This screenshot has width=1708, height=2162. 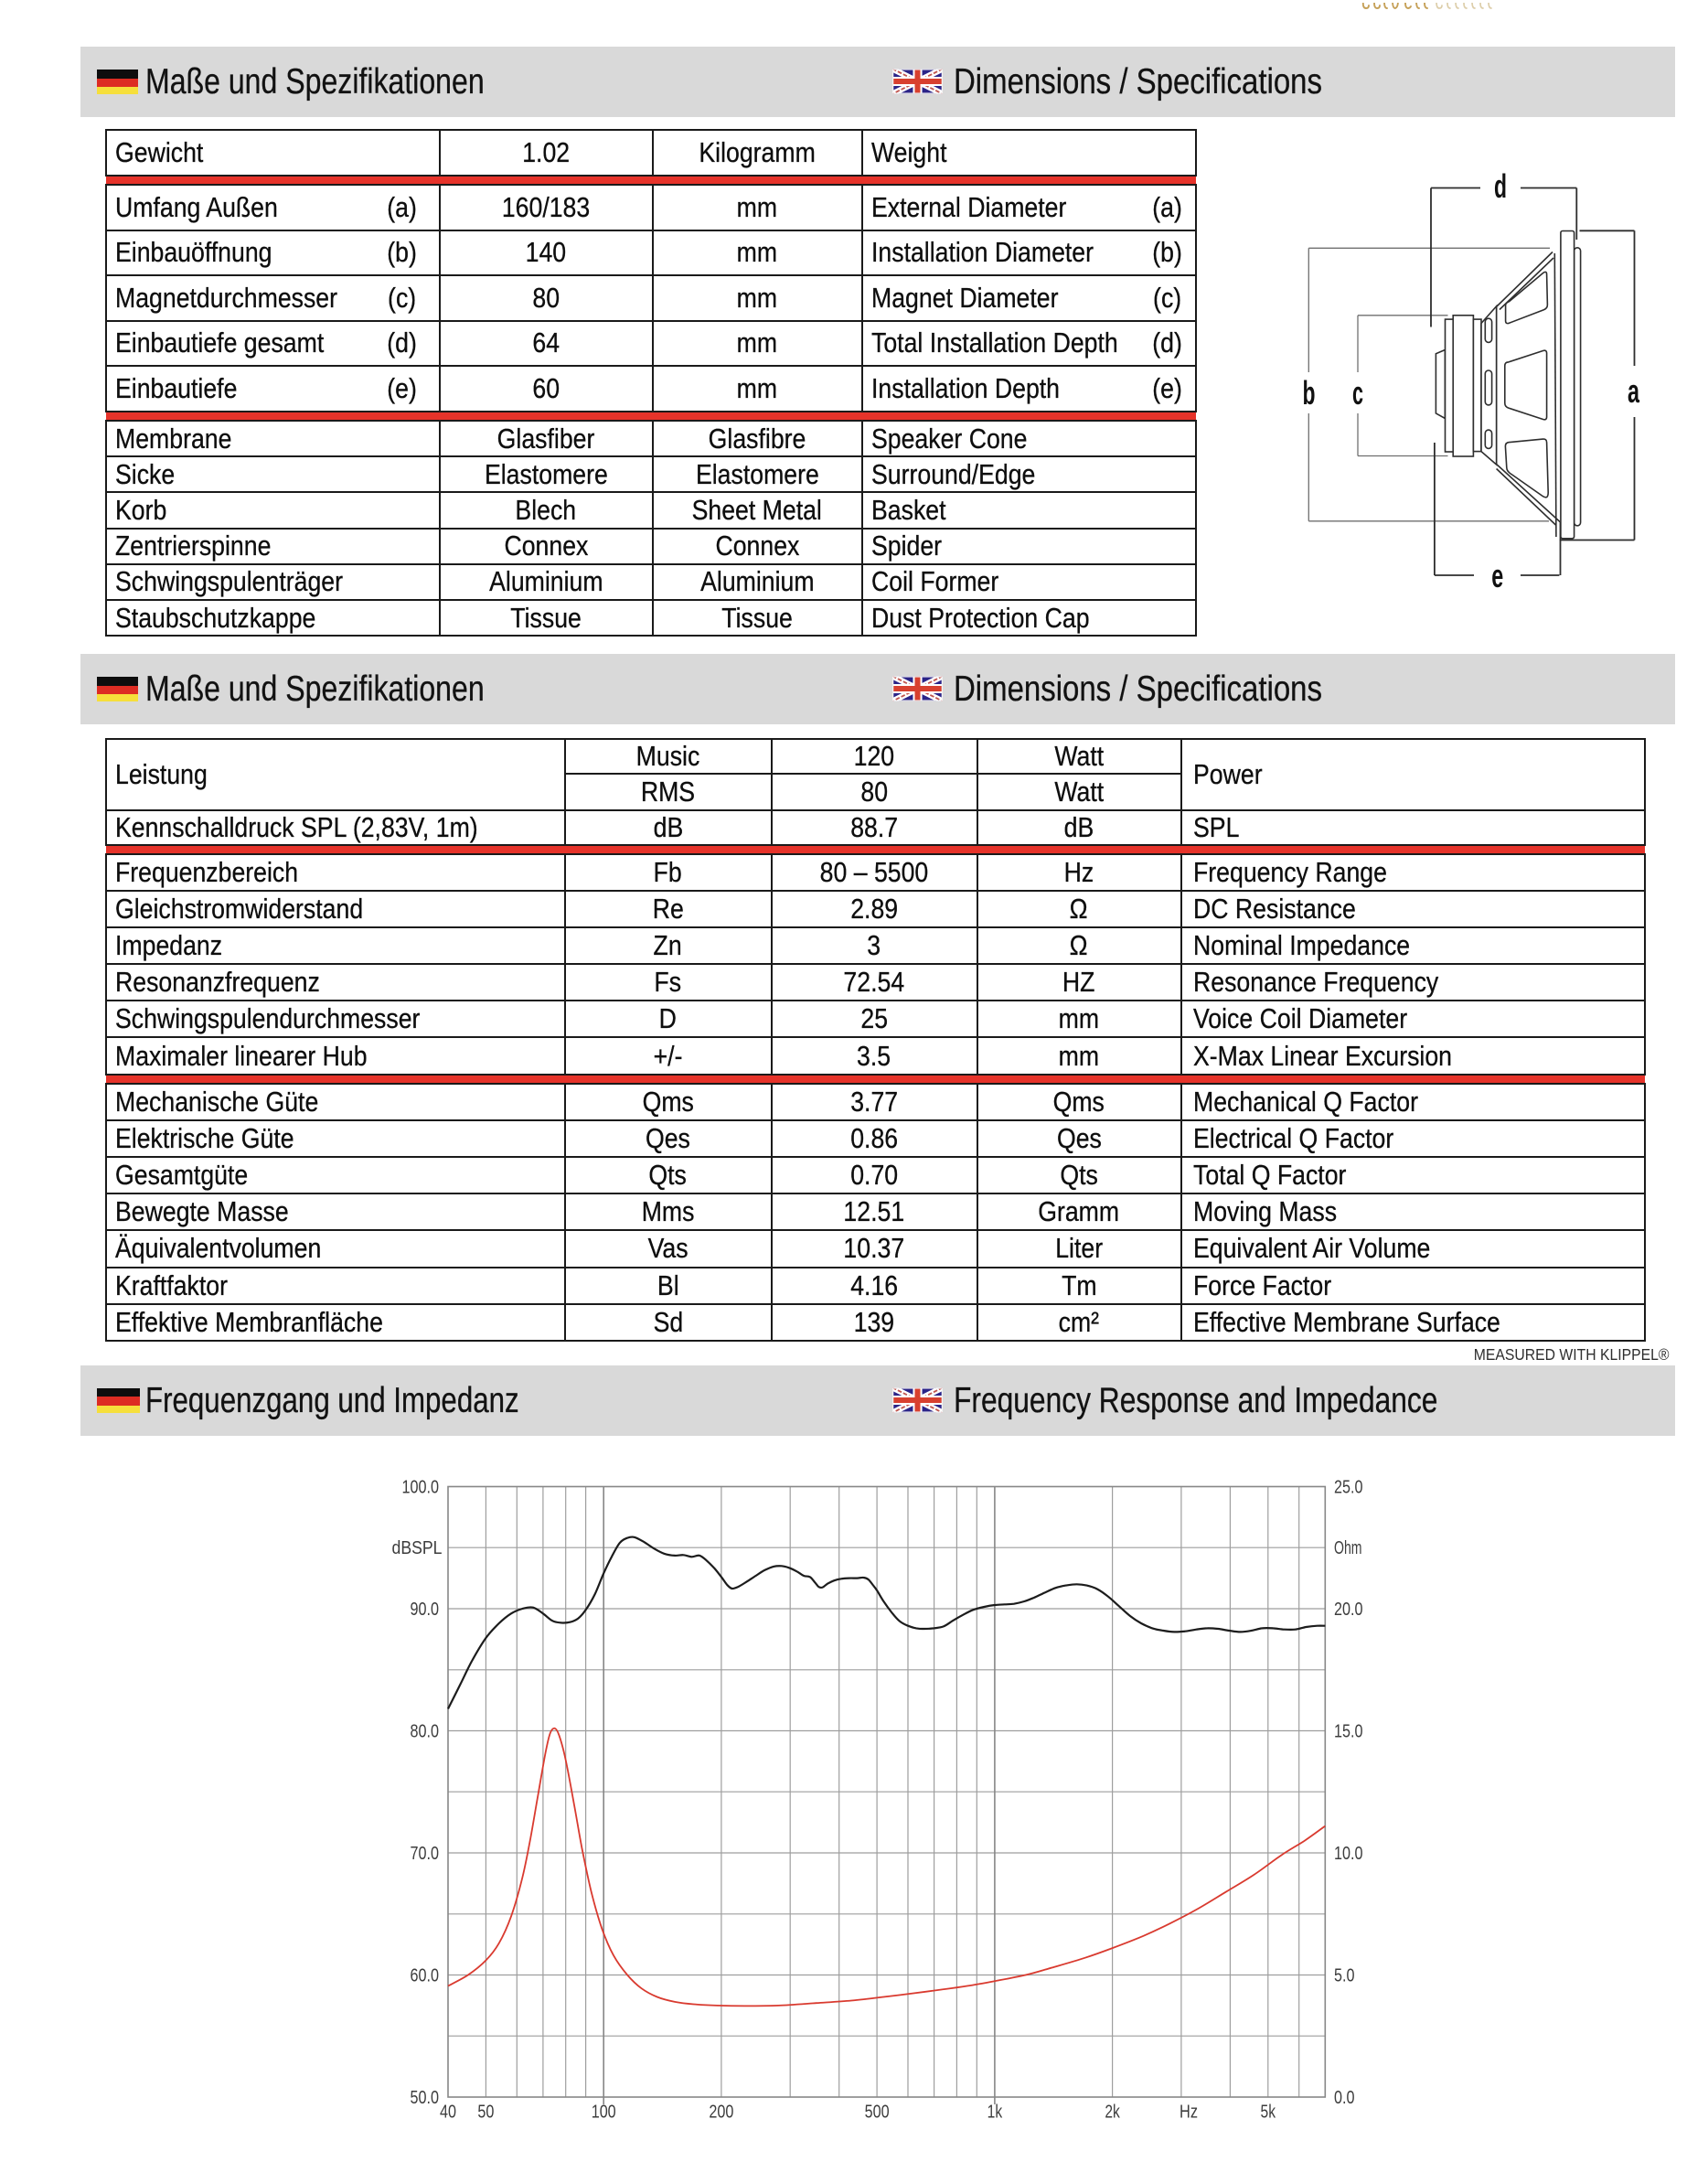 What do you see at coordinates (878, 2113) in the screenshot?
I see `svg-text: 500` at bounding box center [878, 2113].